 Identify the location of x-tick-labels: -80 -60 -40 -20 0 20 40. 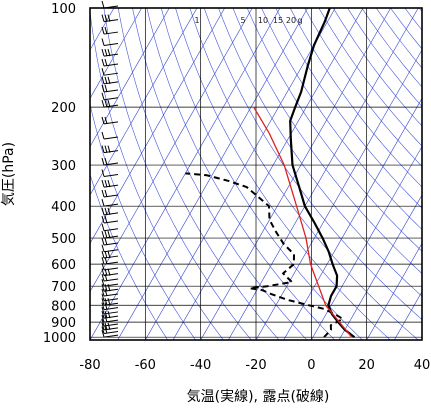
(254, 365).